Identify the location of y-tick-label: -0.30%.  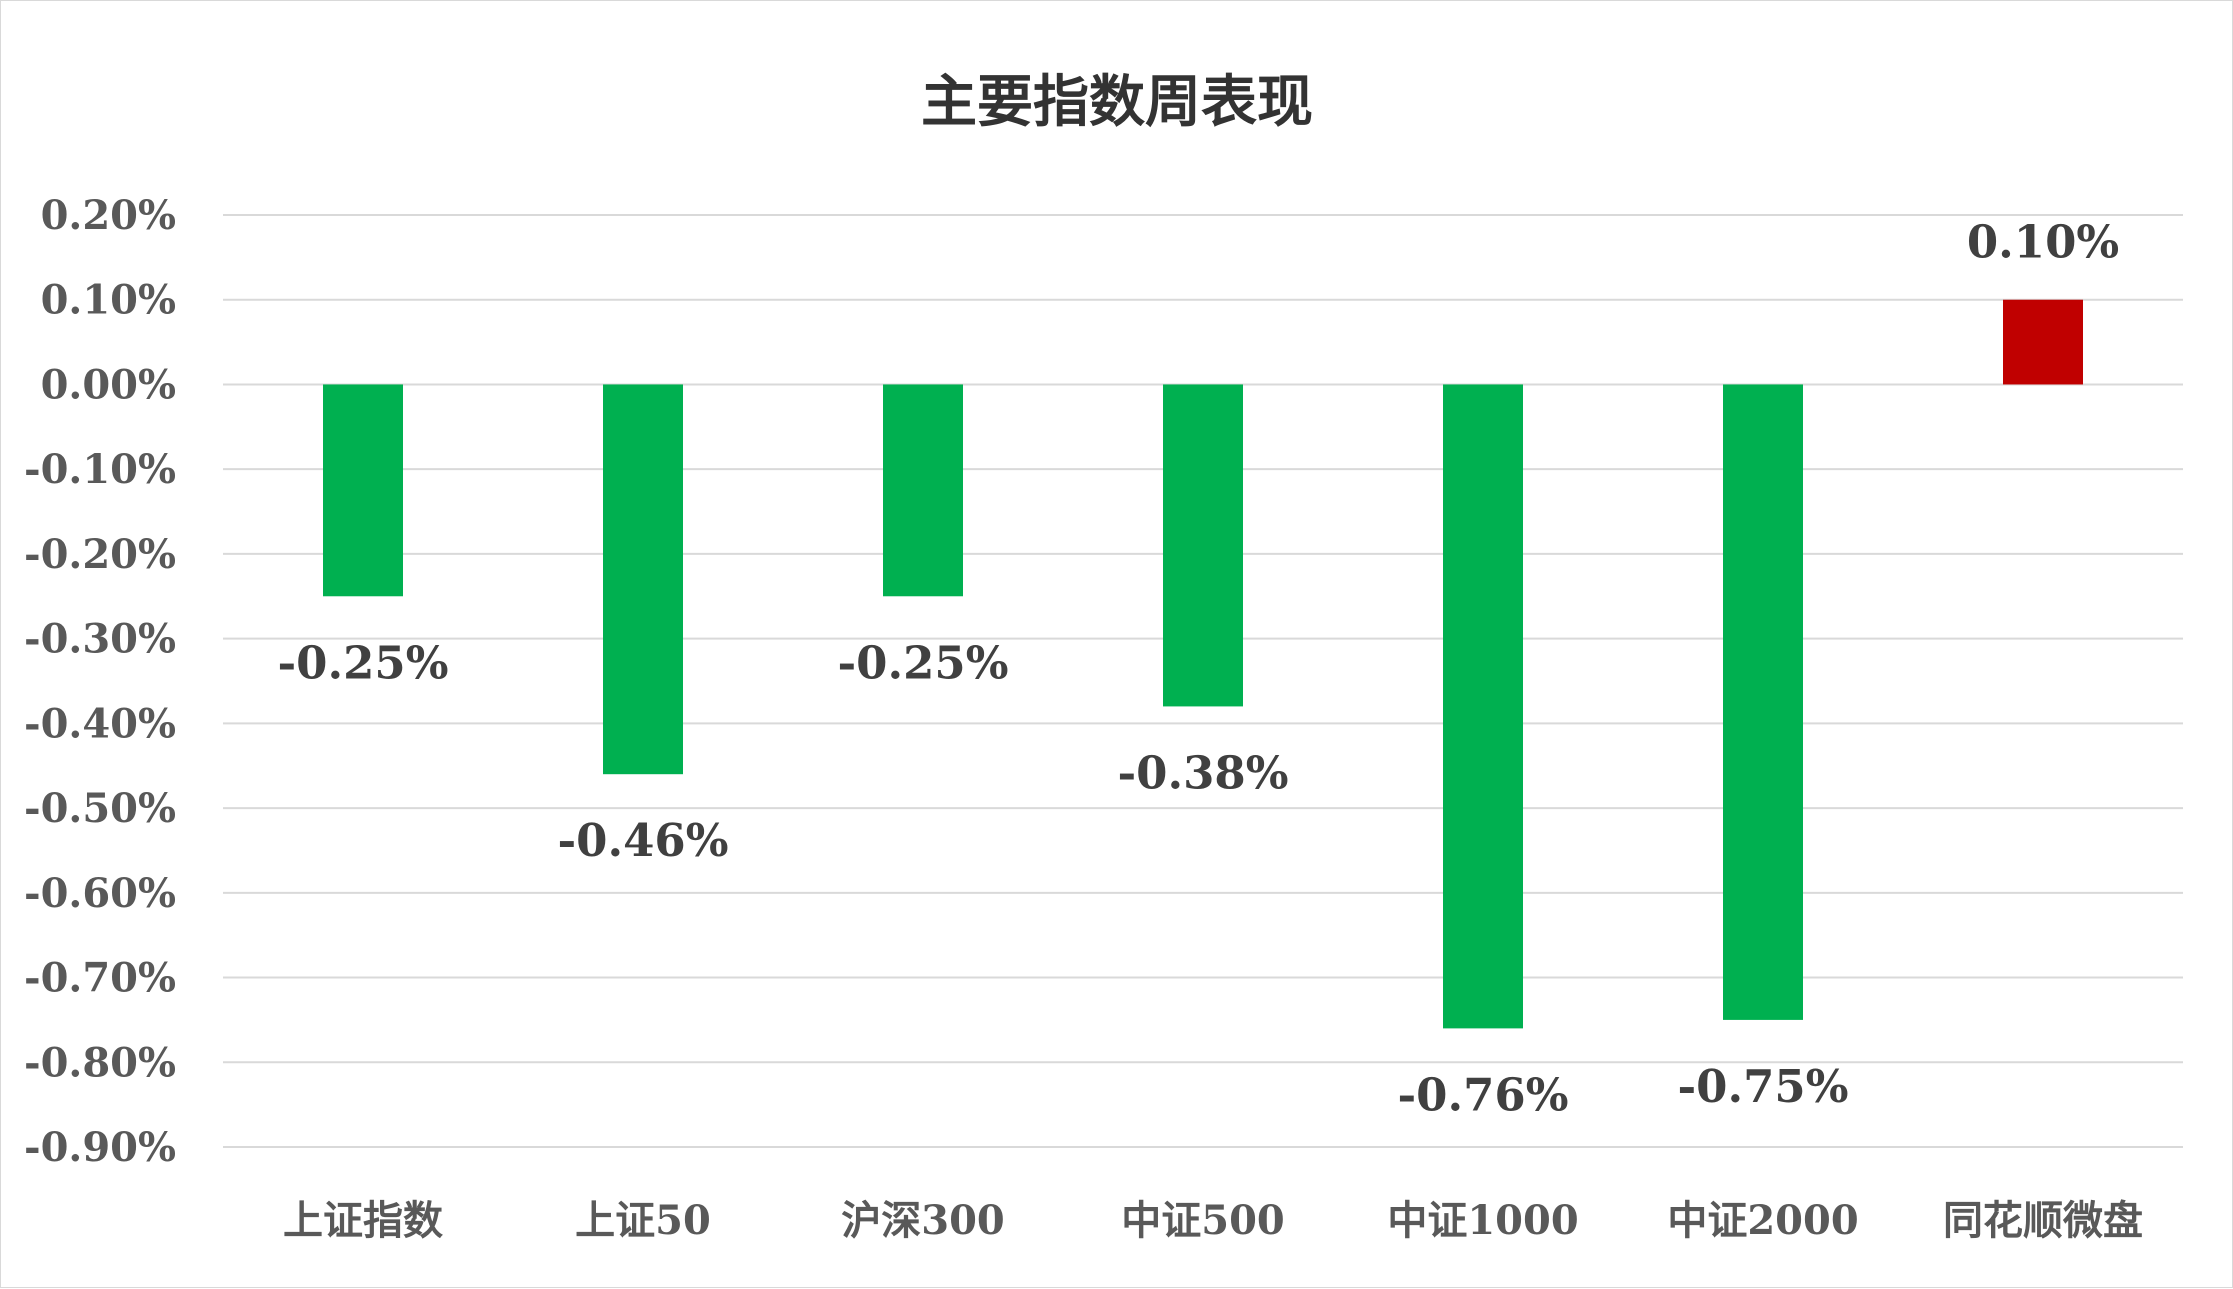
(100, 639).